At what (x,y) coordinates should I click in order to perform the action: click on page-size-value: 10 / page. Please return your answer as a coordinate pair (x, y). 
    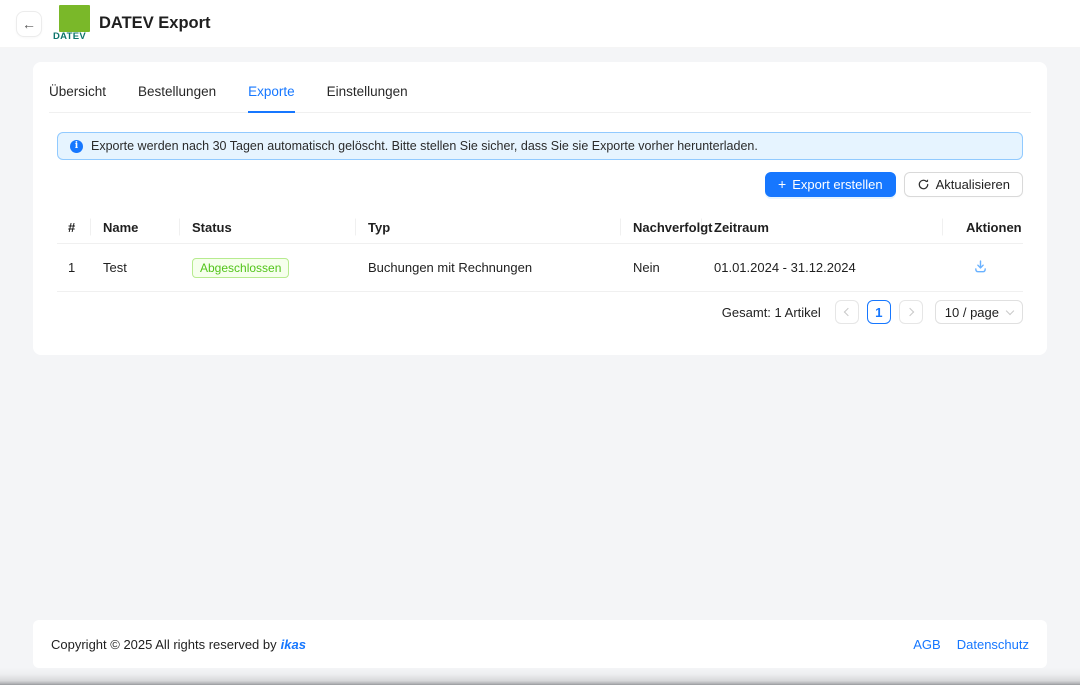
    Looking at the image, I should click on (971, 312).